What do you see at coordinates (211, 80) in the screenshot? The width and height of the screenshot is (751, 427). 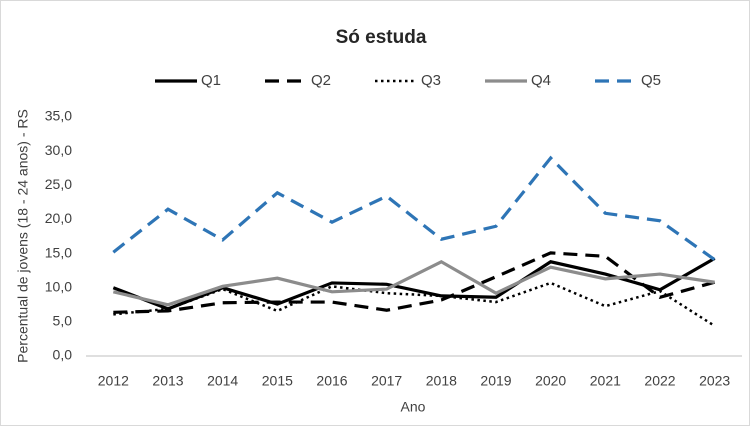 I see `legend-label: Q1` at bounding box center [211, 80].